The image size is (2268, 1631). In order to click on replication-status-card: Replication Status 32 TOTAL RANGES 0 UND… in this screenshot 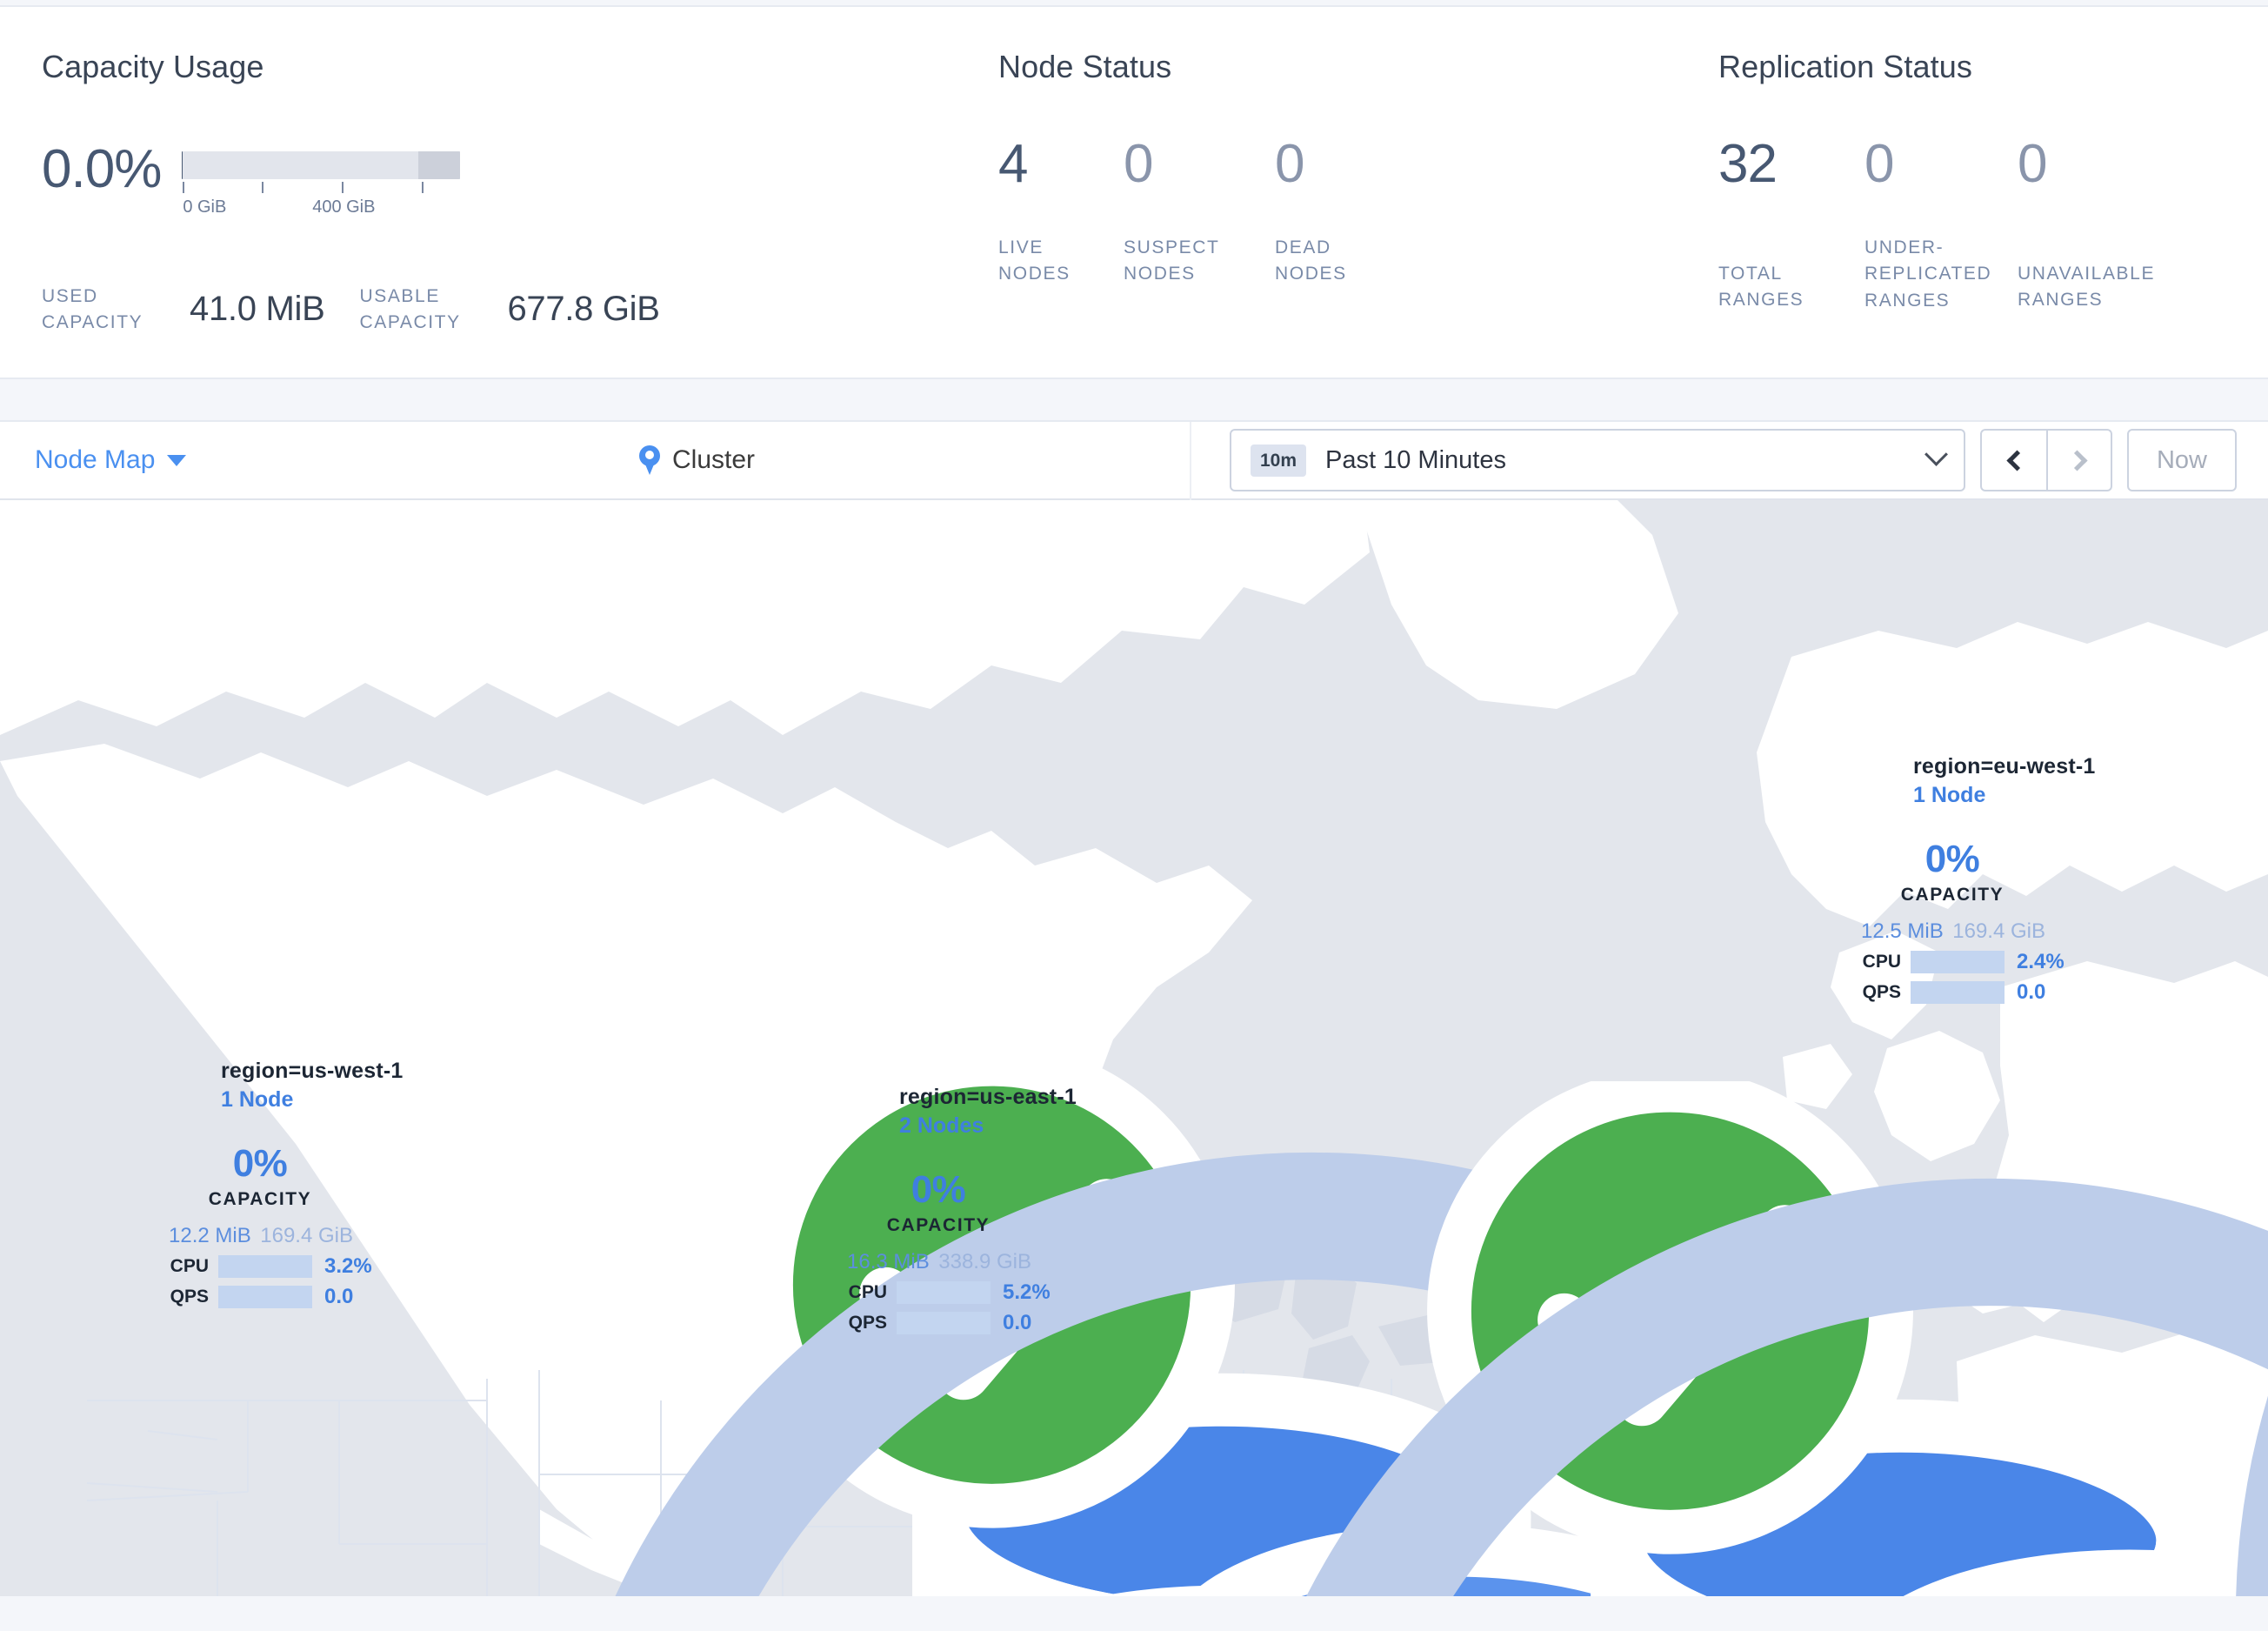, I will do `click(1977, 192)`.